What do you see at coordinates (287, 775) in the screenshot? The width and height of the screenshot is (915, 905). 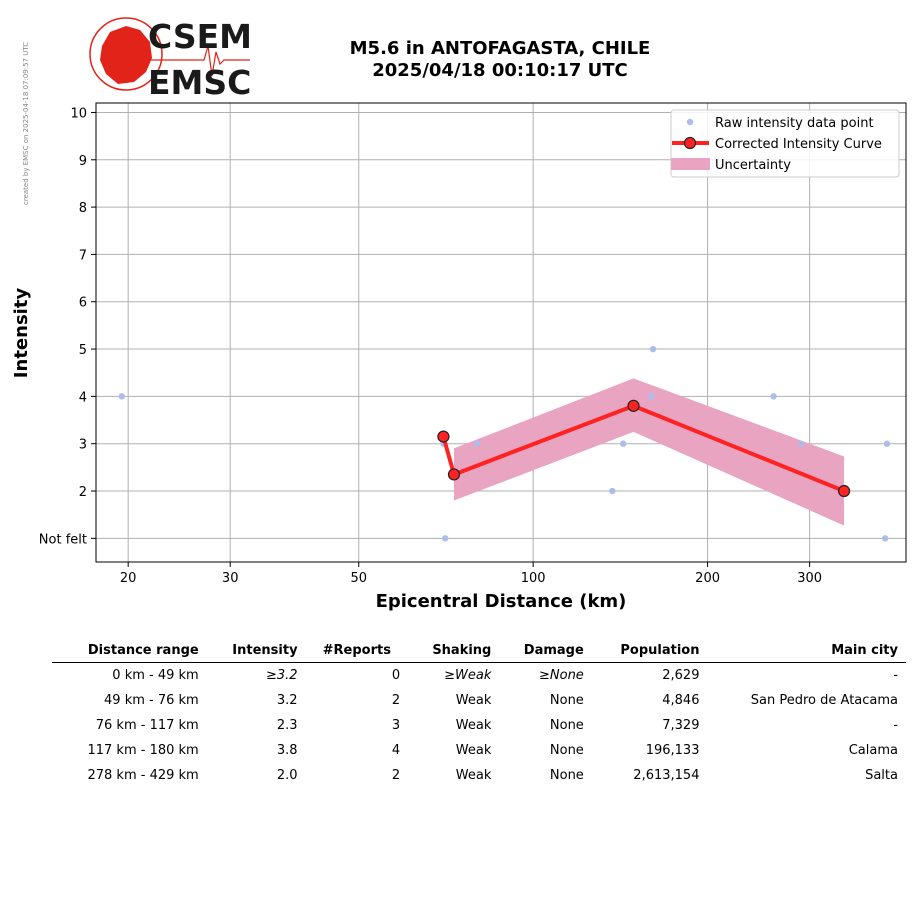 I see `cell-intensity: 2.0` at bounding box center [287, 775].